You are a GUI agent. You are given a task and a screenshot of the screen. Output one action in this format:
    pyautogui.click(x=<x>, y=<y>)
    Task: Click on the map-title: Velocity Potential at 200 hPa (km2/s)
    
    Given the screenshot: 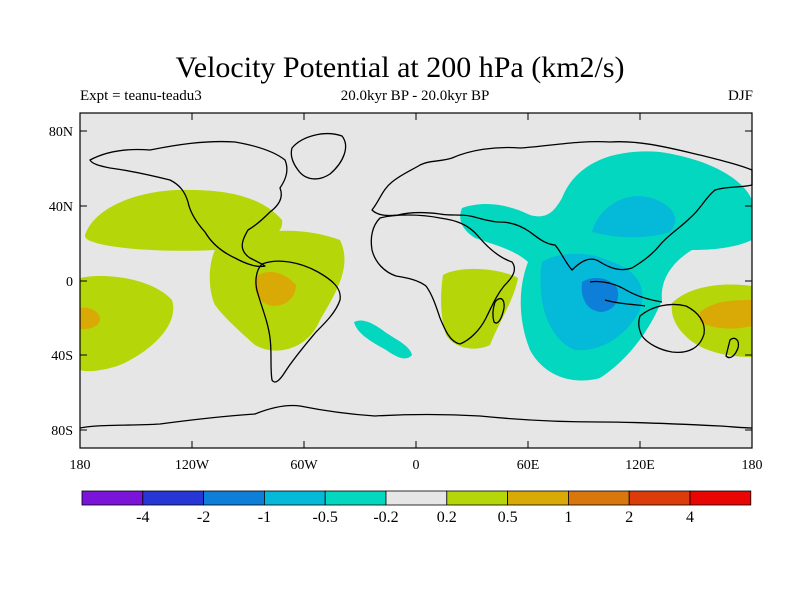 What is the action you would take?
    pyautogui.click(x=400, y=67)
    